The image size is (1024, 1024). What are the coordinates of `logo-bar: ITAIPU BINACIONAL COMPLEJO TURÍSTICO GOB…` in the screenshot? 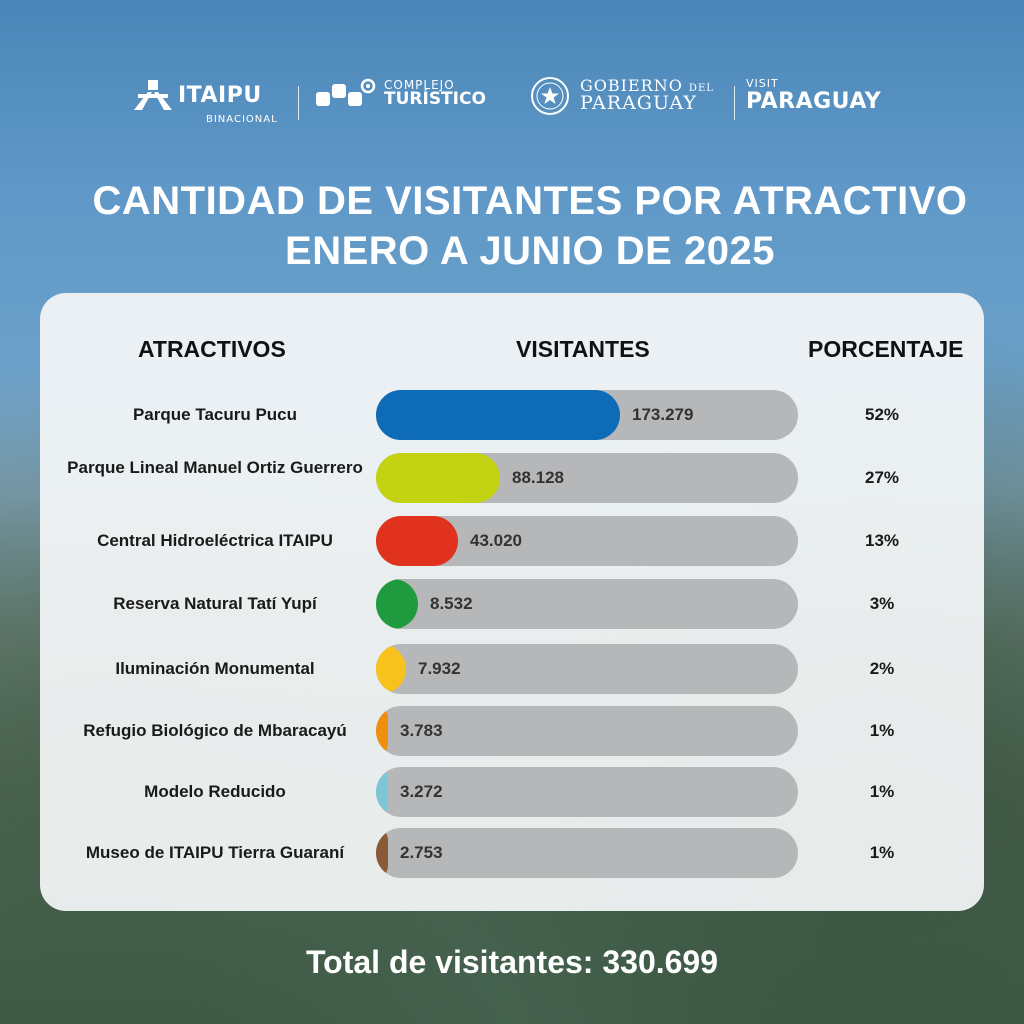 It's located at (512, 102).